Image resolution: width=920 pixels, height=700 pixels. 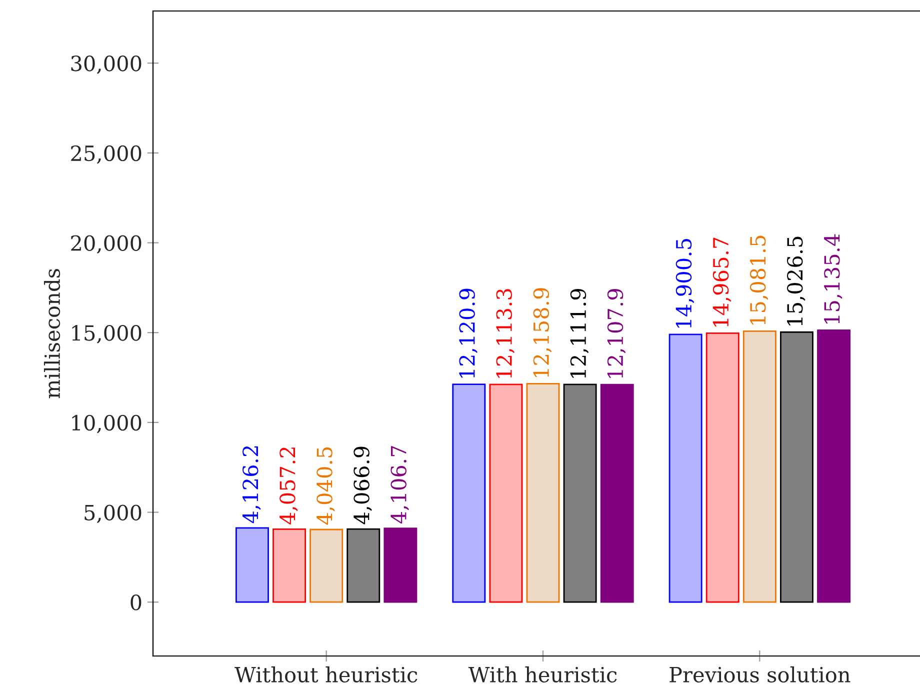 I want to click on y-tick-label: 25,000, so click(x=106, y=154).